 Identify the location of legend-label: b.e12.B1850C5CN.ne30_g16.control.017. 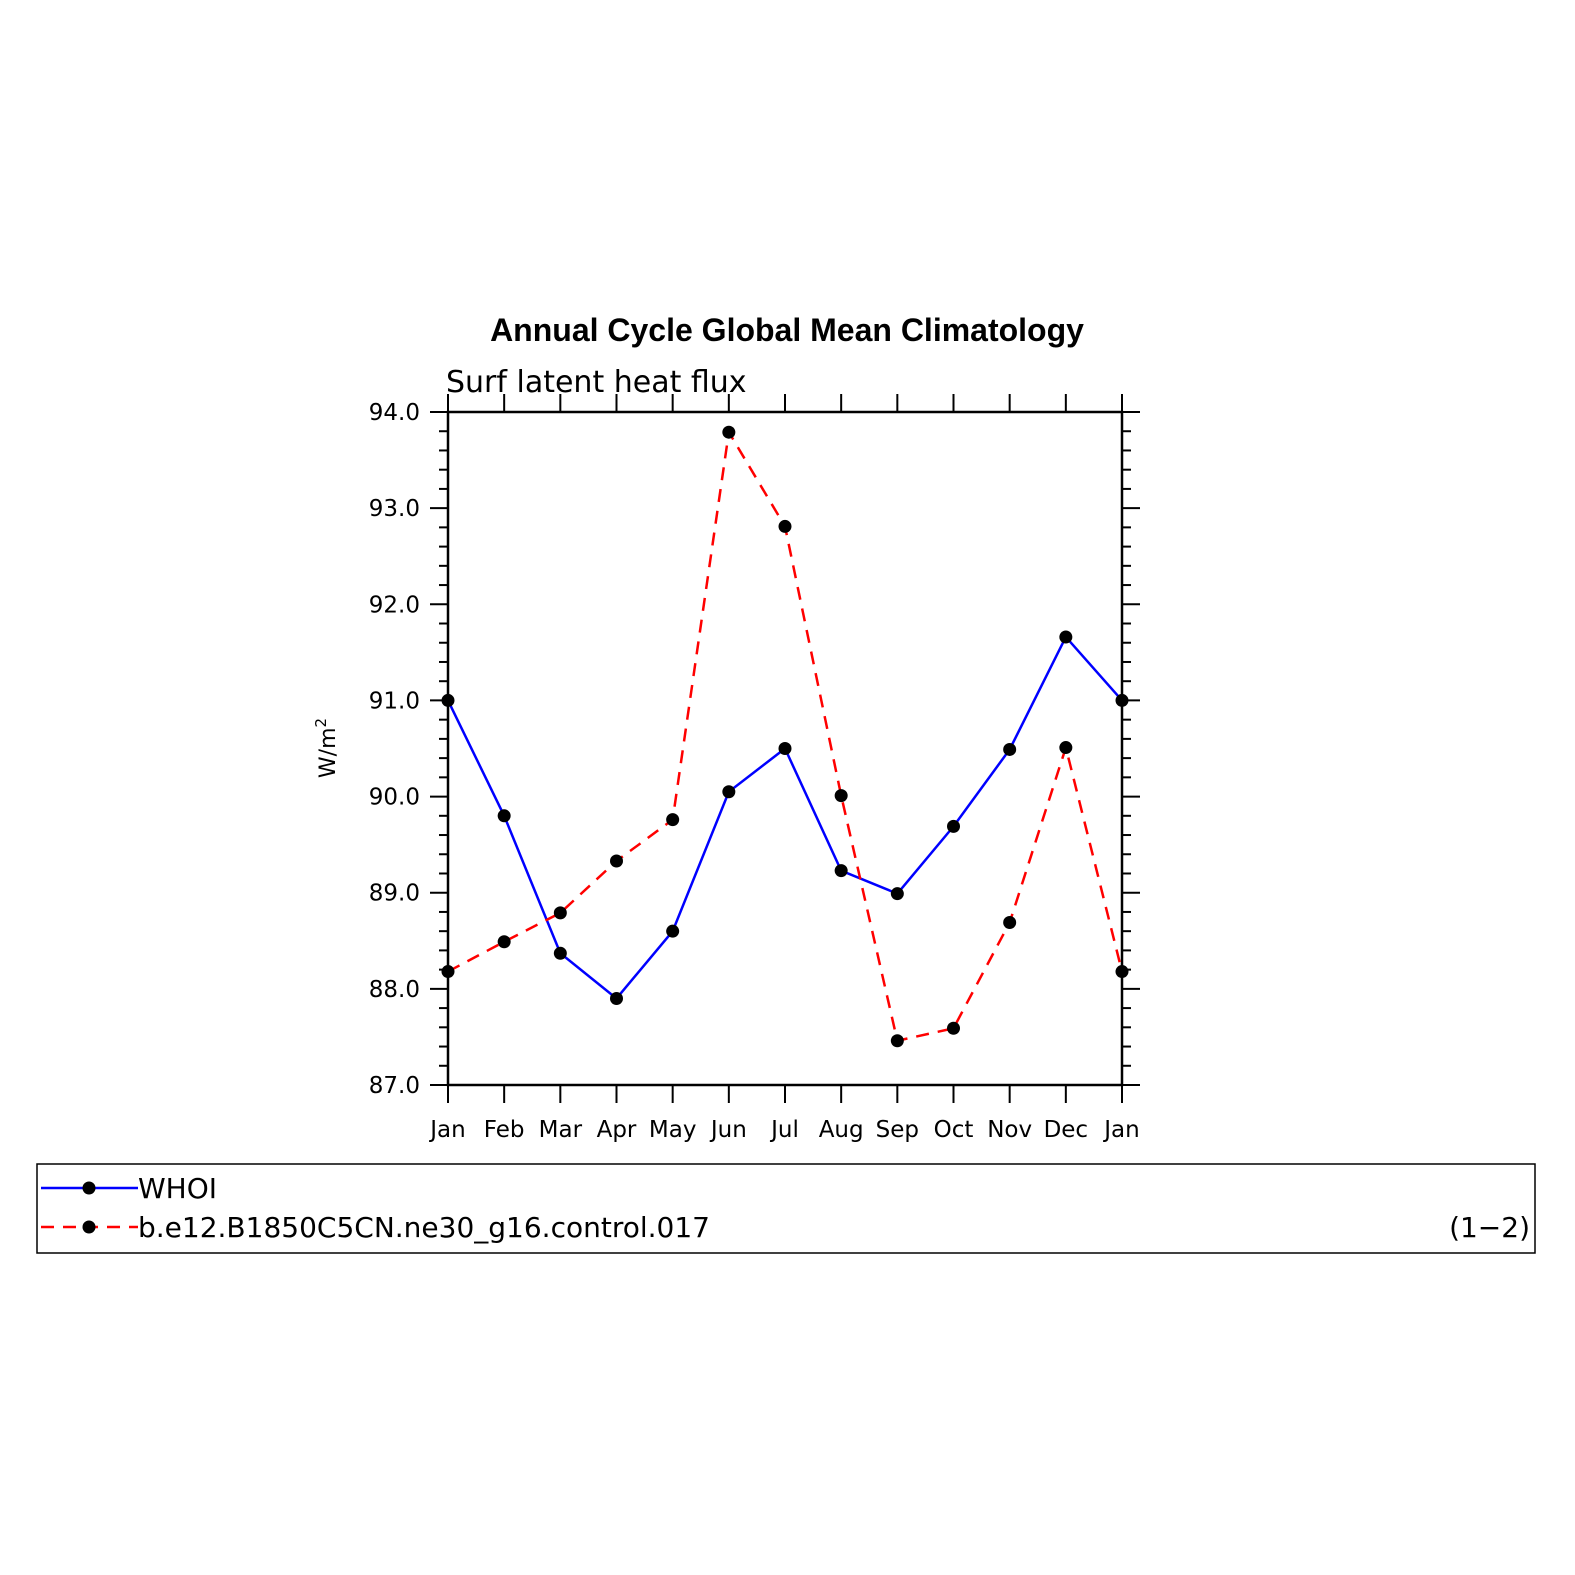
(424, 1227).